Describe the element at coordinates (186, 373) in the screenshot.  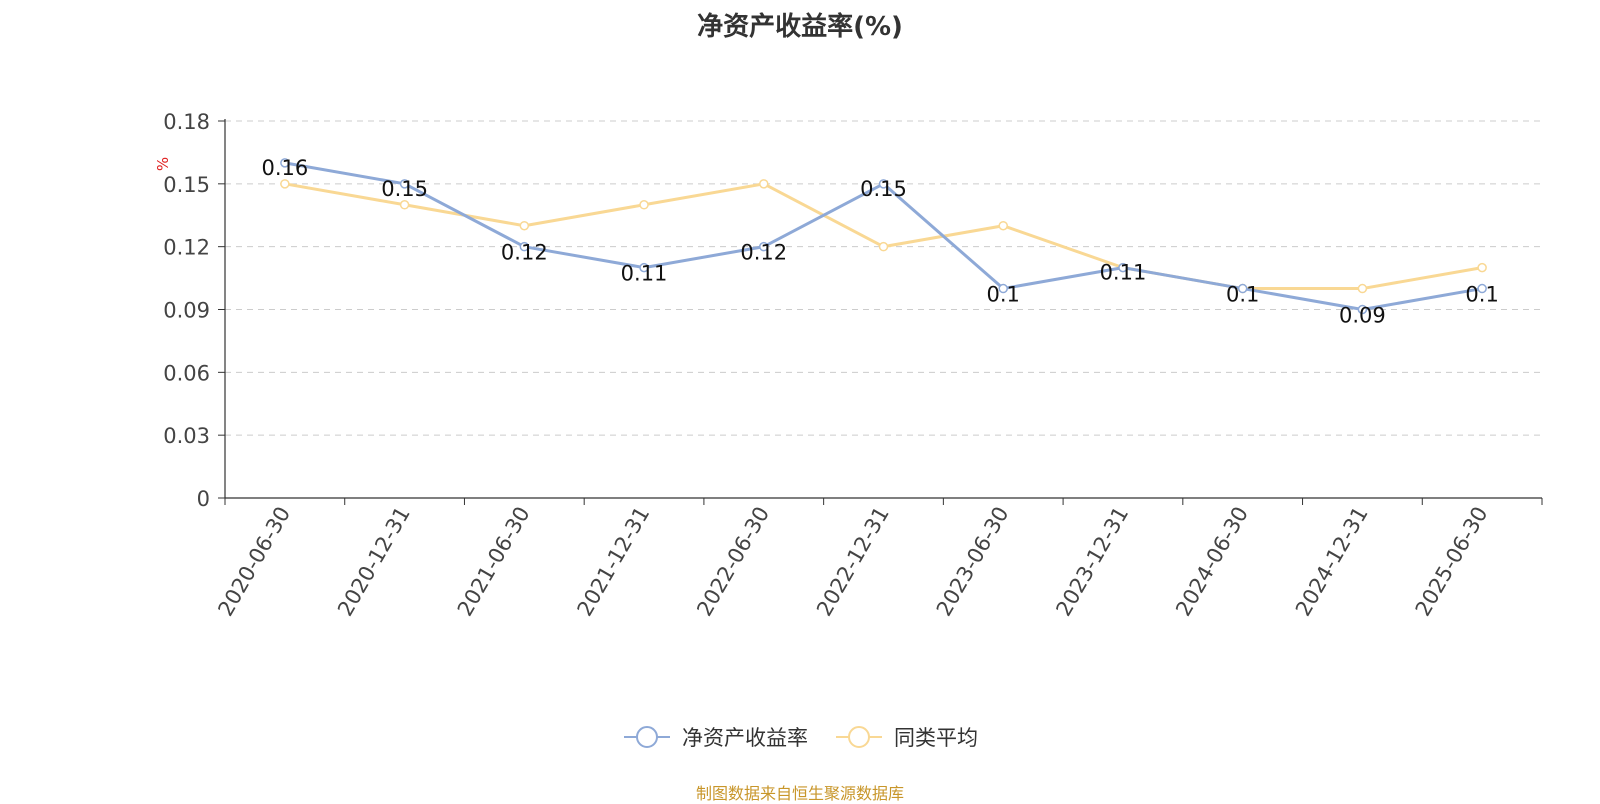
I see `y-tick-label: 0.06` at that location.